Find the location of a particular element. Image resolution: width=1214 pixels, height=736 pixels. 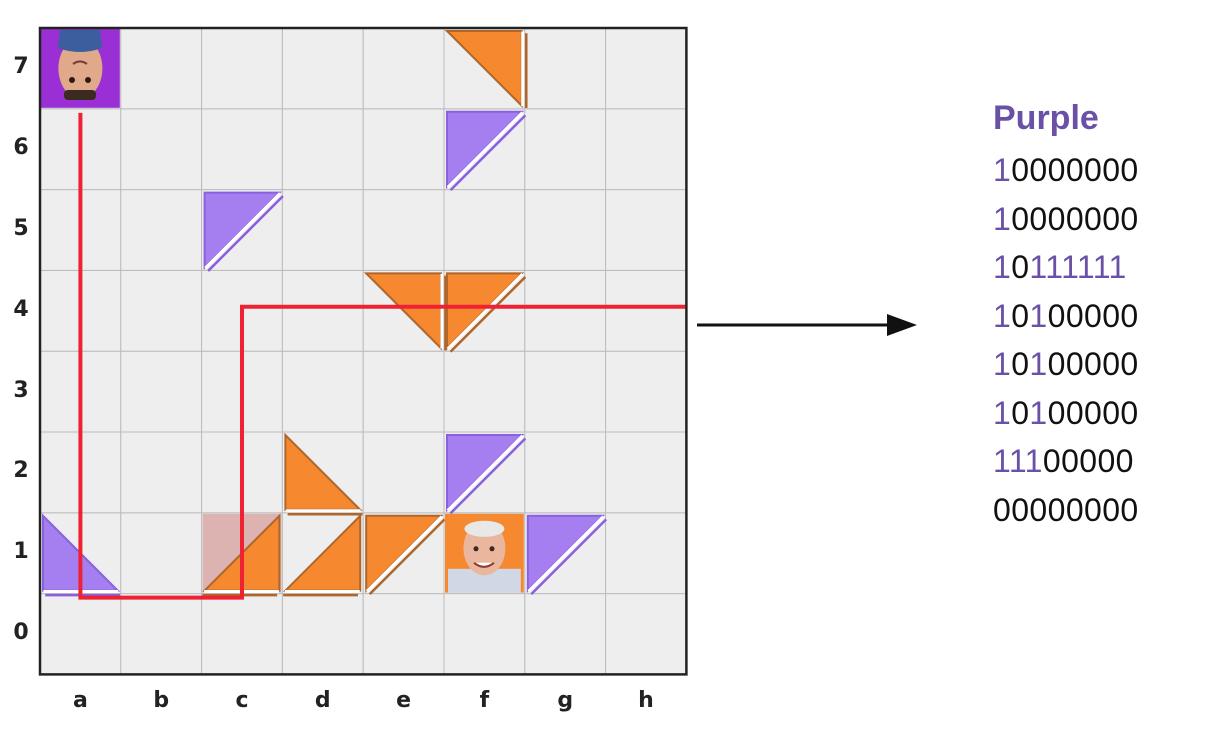

square-c7 is located at coordinates (242, 68).